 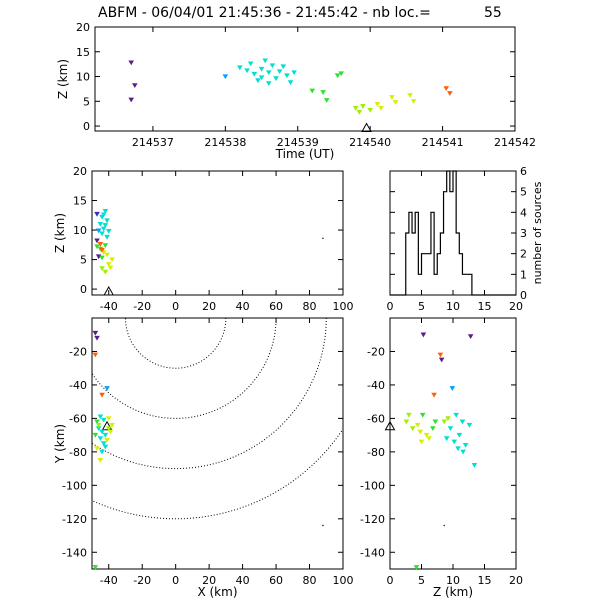 I want to click on x-axis-label: X (km), so click(x=217, y=592).